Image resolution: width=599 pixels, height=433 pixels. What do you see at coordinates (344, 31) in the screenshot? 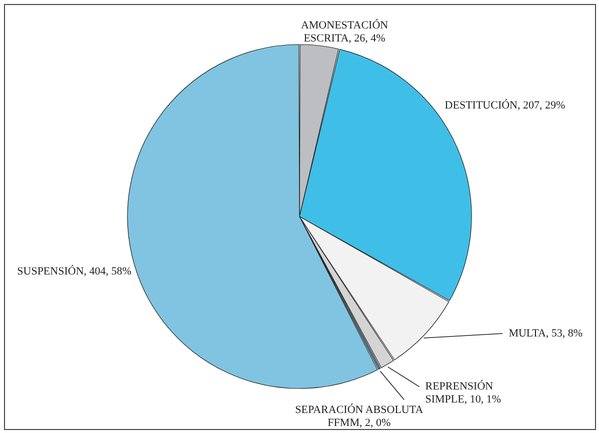
I see `slice-label: AMONESTACIÓN ESCRITA, 26, 4%` at bounding box center [344, 31].